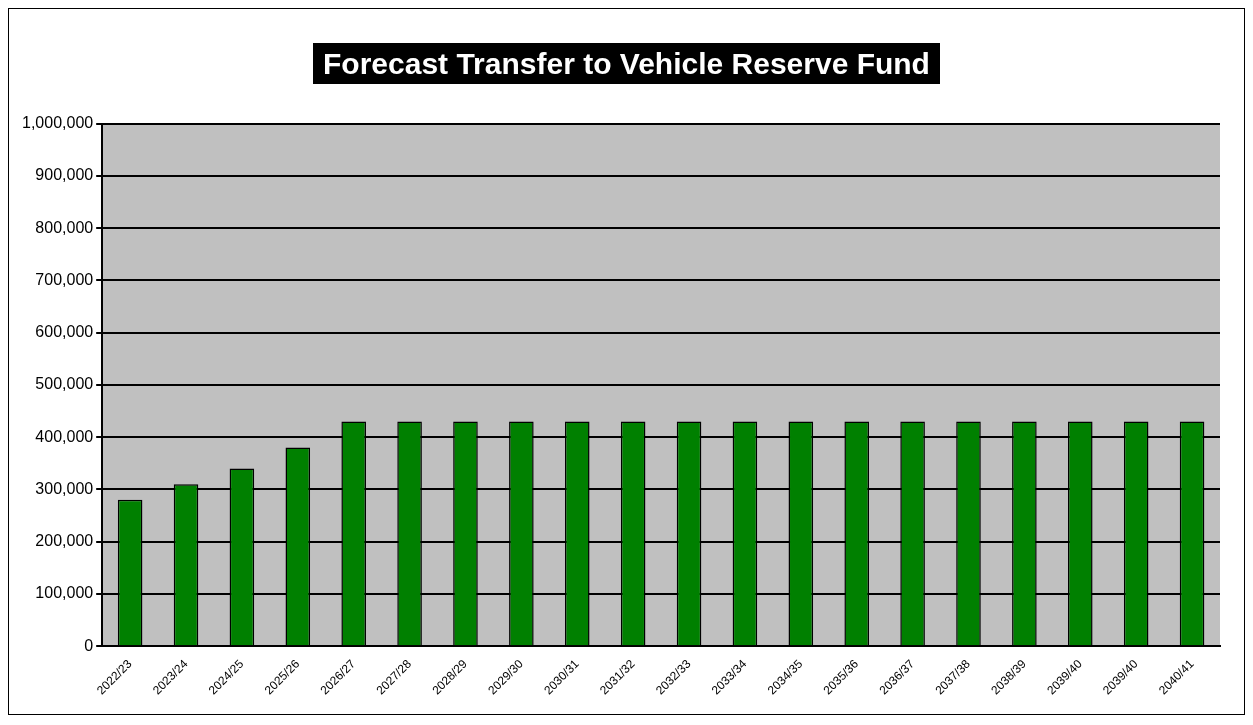 The height and width of the screenshot is (725, 1253). I want to click on chart-title: Forecast Transfer to Vehicle Reserve Fund, so click(626, 63).